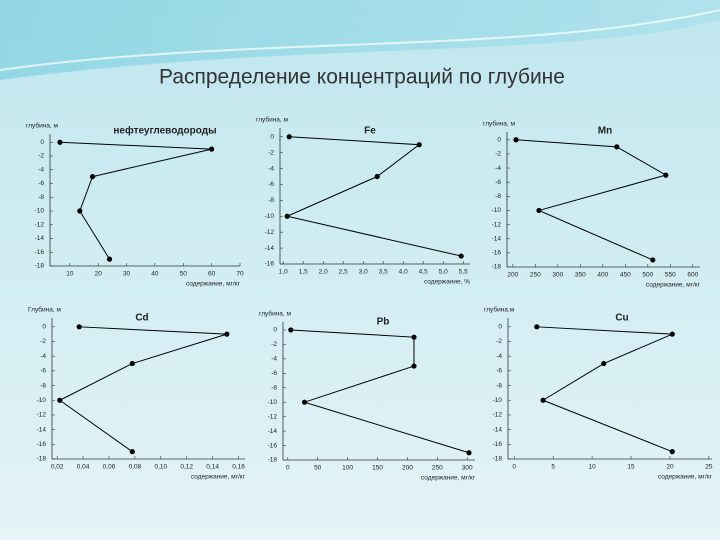 This screenshot has height=545, width=720. I want to click on x-tick-label: 3,5, so click(383, 272).